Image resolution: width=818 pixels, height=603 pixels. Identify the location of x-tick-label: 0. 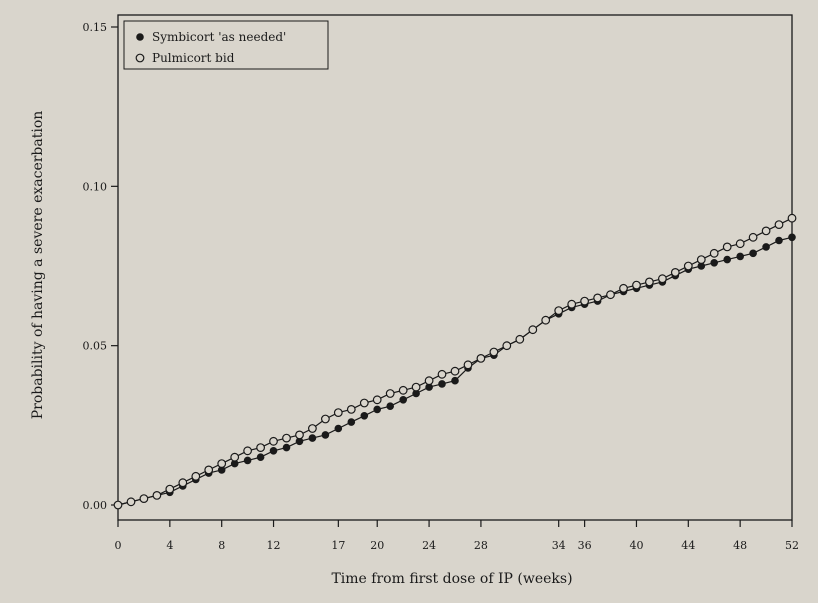
(118, 545).